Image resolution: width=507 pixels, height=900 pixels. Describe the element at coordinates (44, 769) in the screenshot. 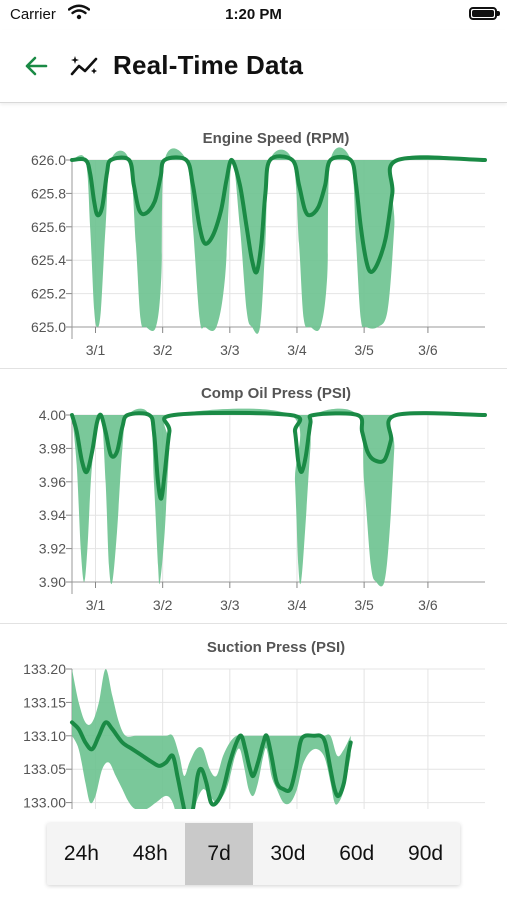

I see `y-tick-label: 133.05` at that location.